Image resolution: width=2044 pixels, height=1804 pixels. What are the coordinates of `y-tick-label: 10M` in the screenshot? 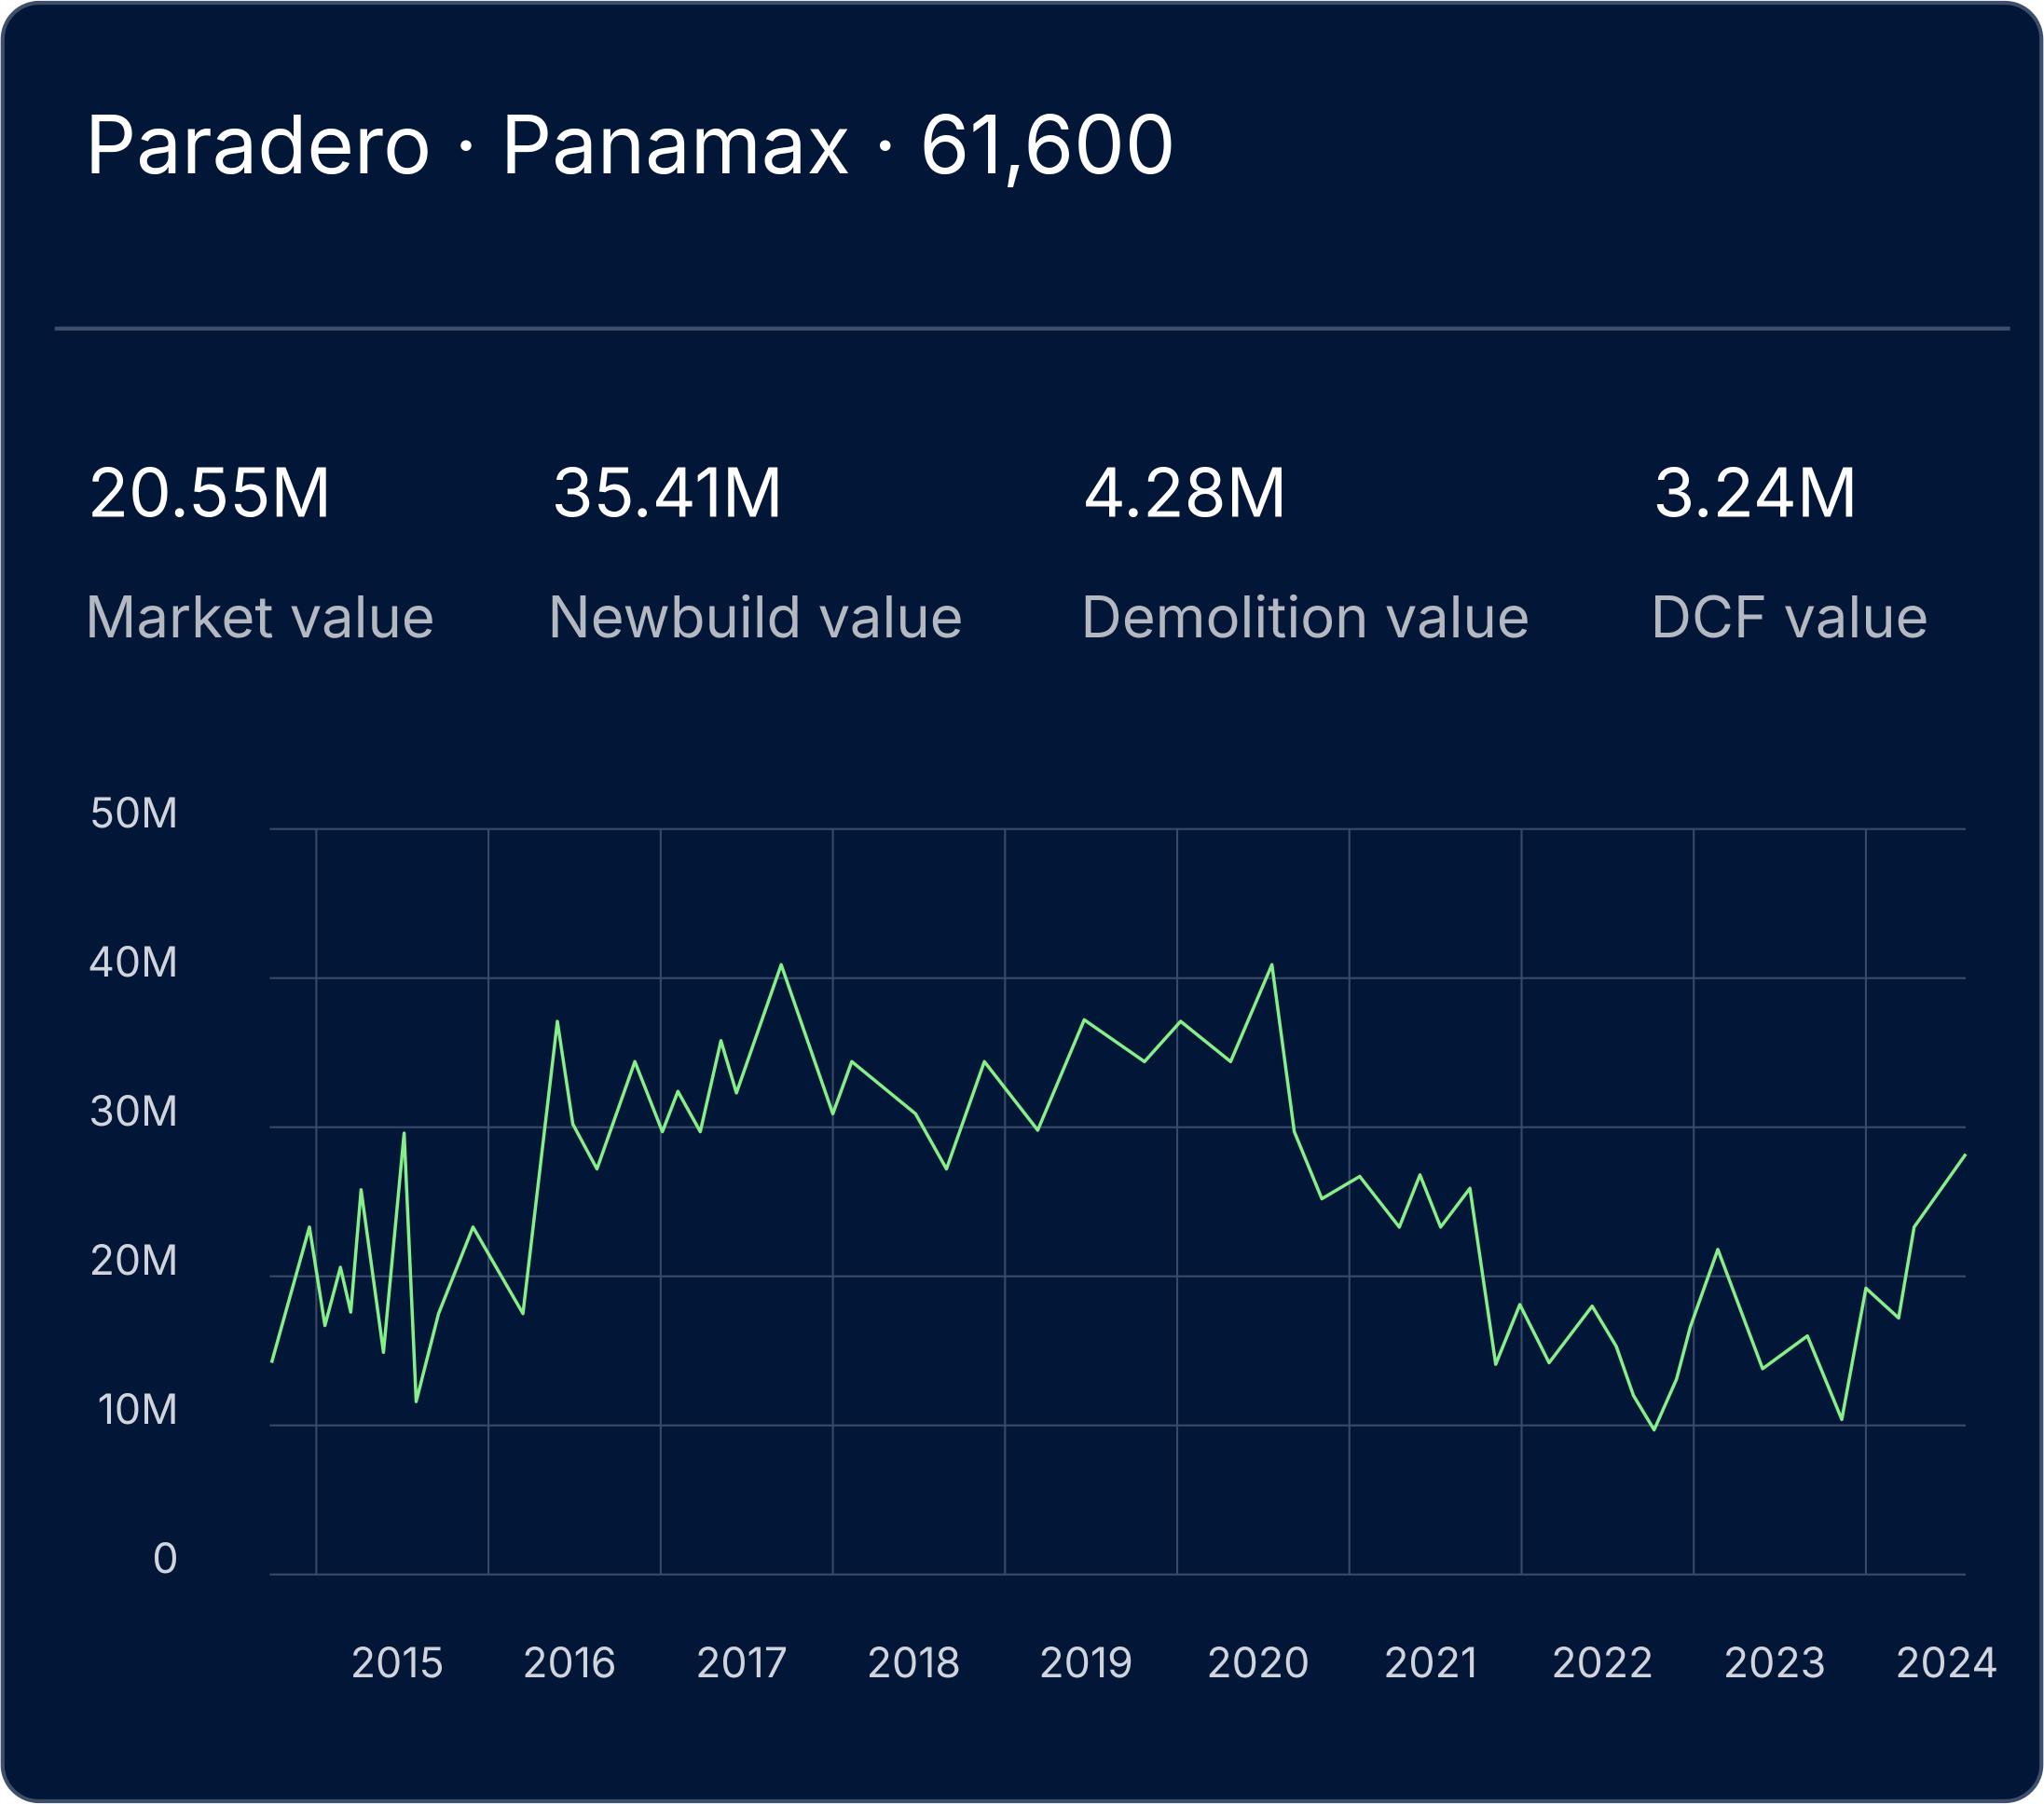 It's located at (138, 1409).